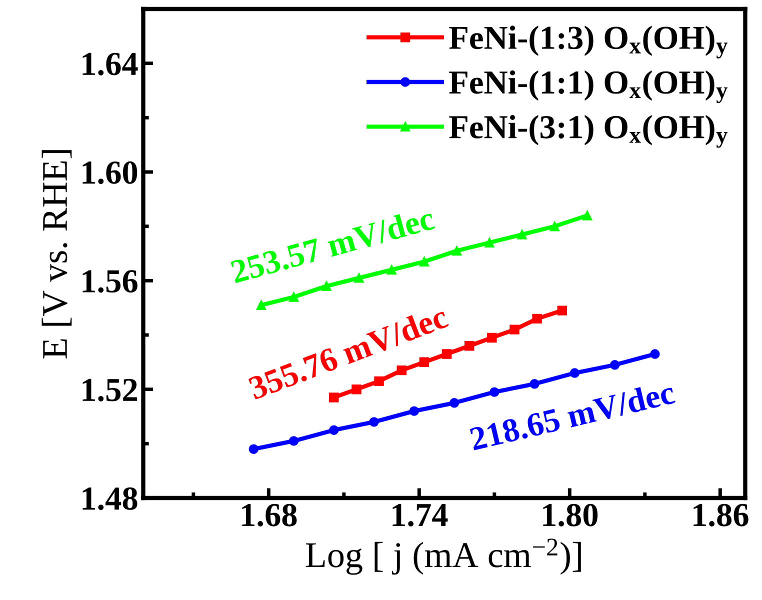 Image resolution: width=762 pixels, height=600 pixels. Describe the element at coordinates (333, 245) in the screenshot. I see `annotation: 253.57 mV/dec` at that location.